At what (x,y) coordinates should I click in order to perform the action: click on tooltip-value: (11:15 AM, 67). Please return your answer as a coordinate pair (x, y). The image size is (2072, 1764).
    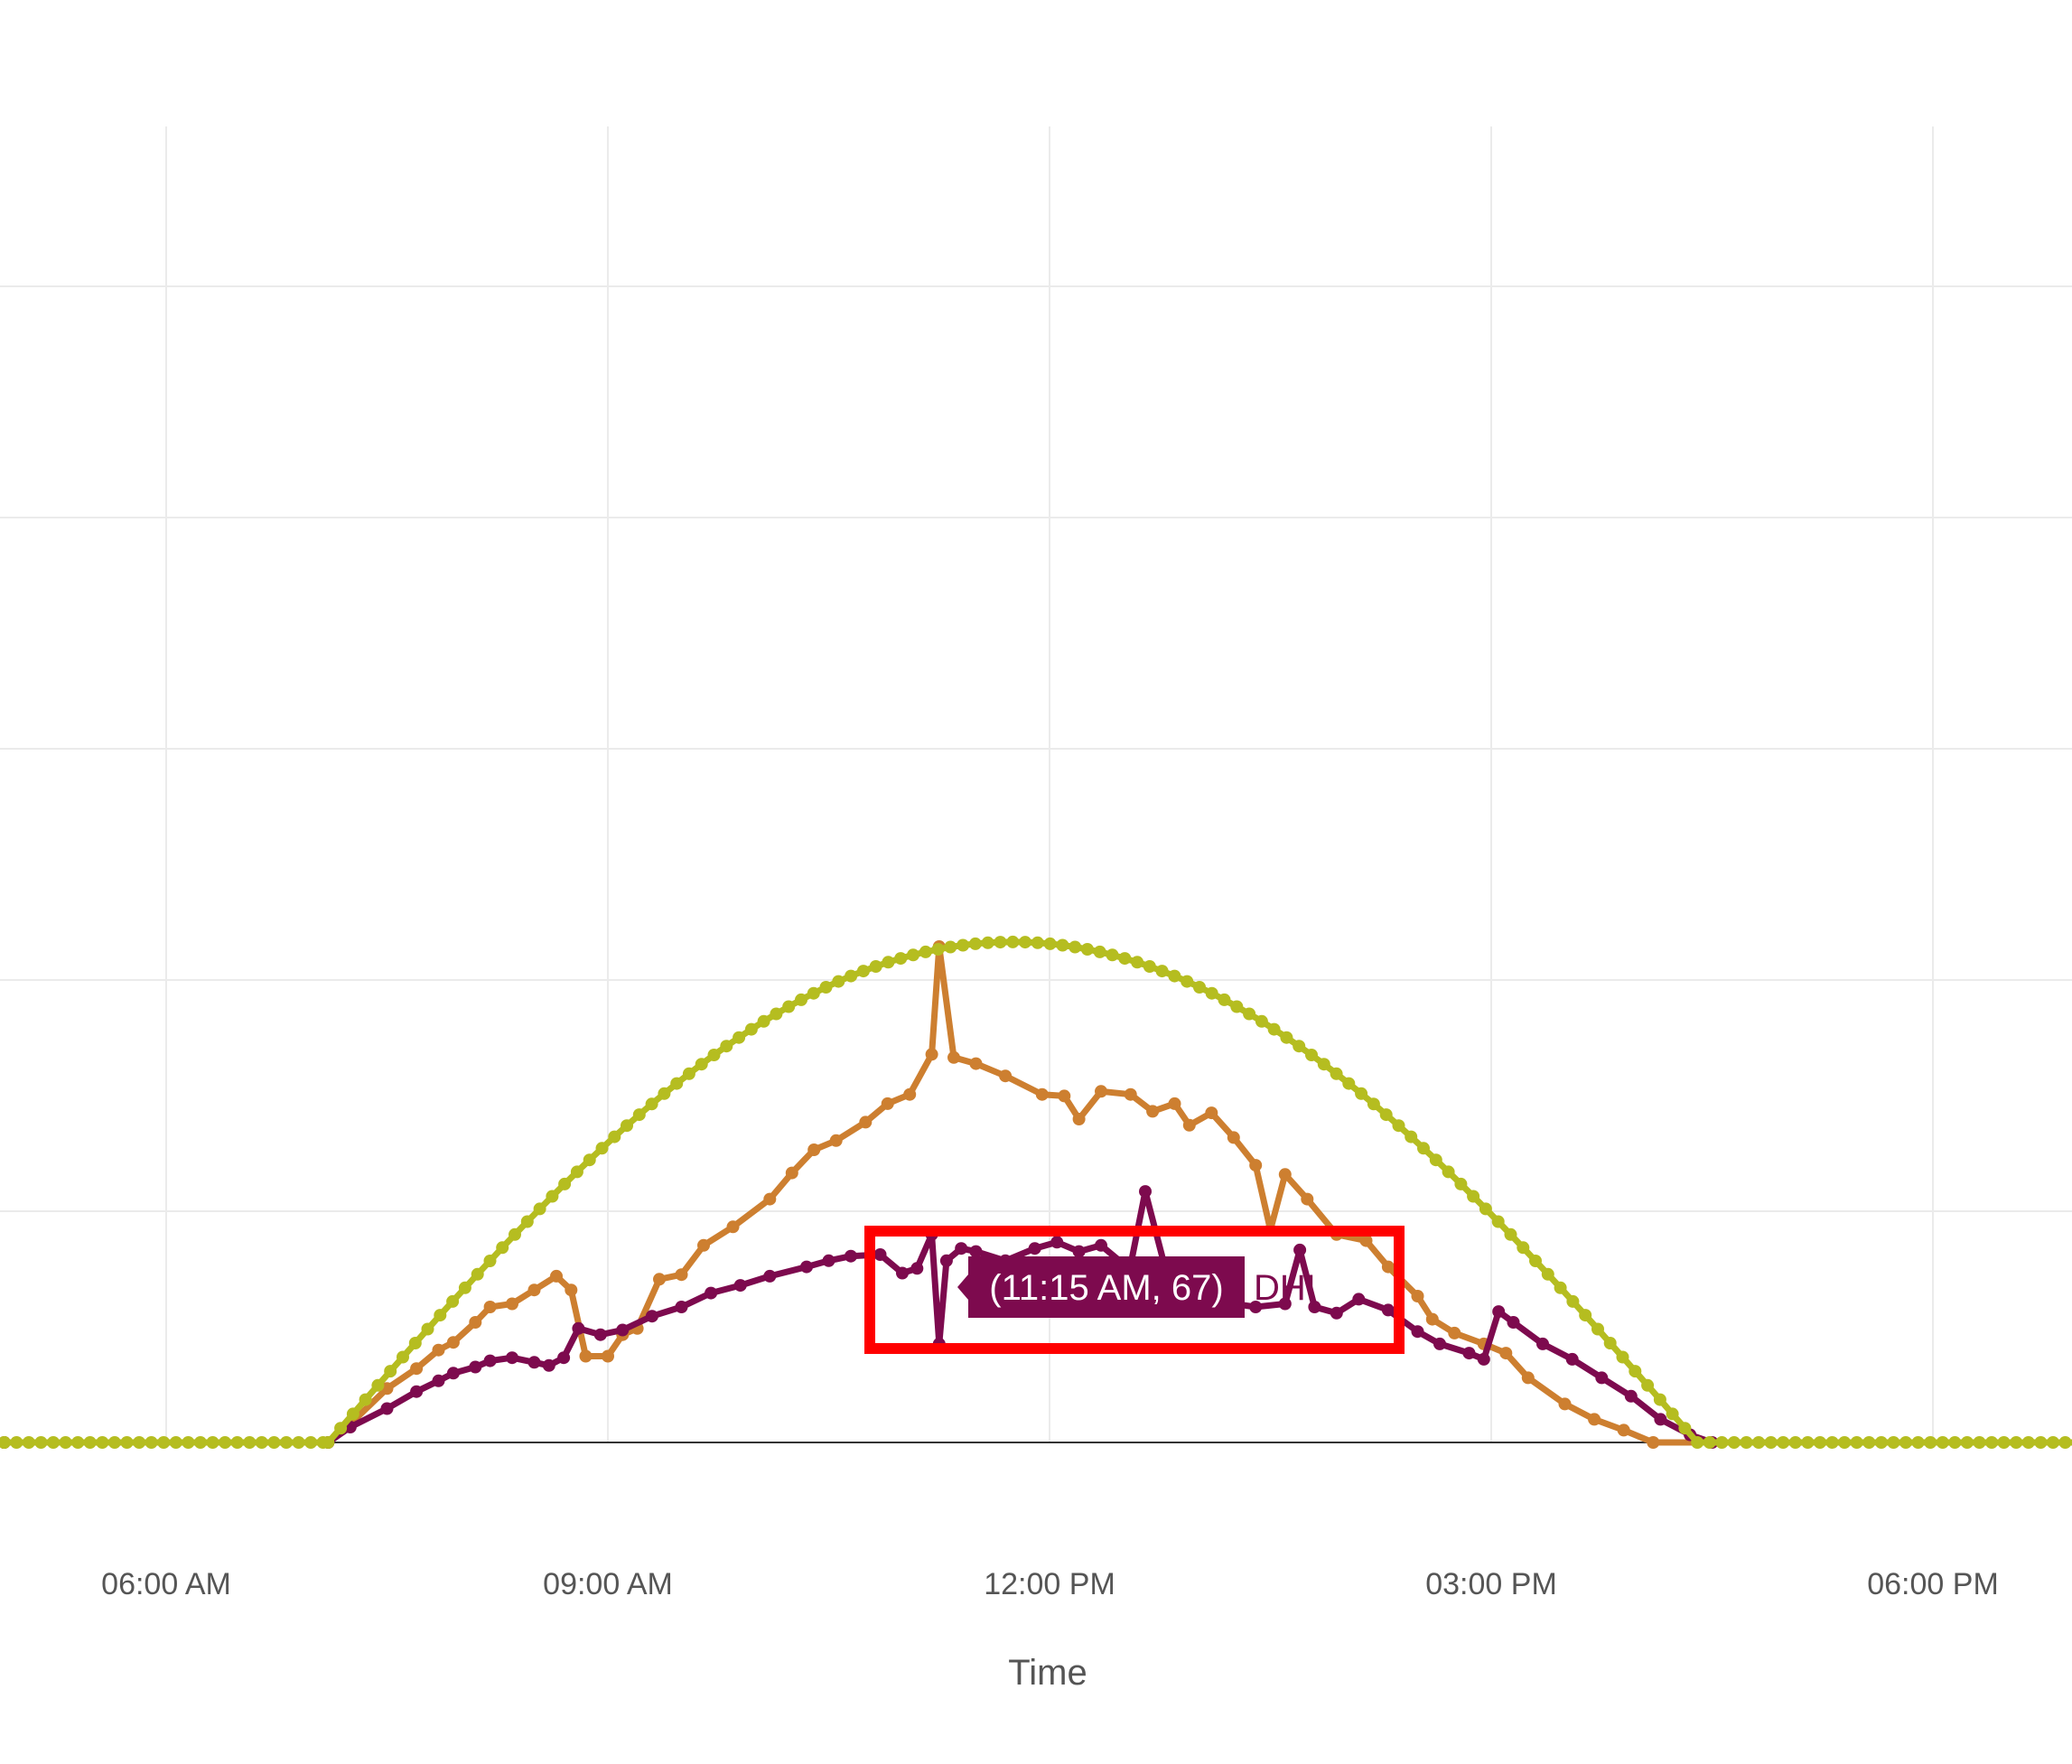
    Looking at the image, I should click on (1106, 1288).